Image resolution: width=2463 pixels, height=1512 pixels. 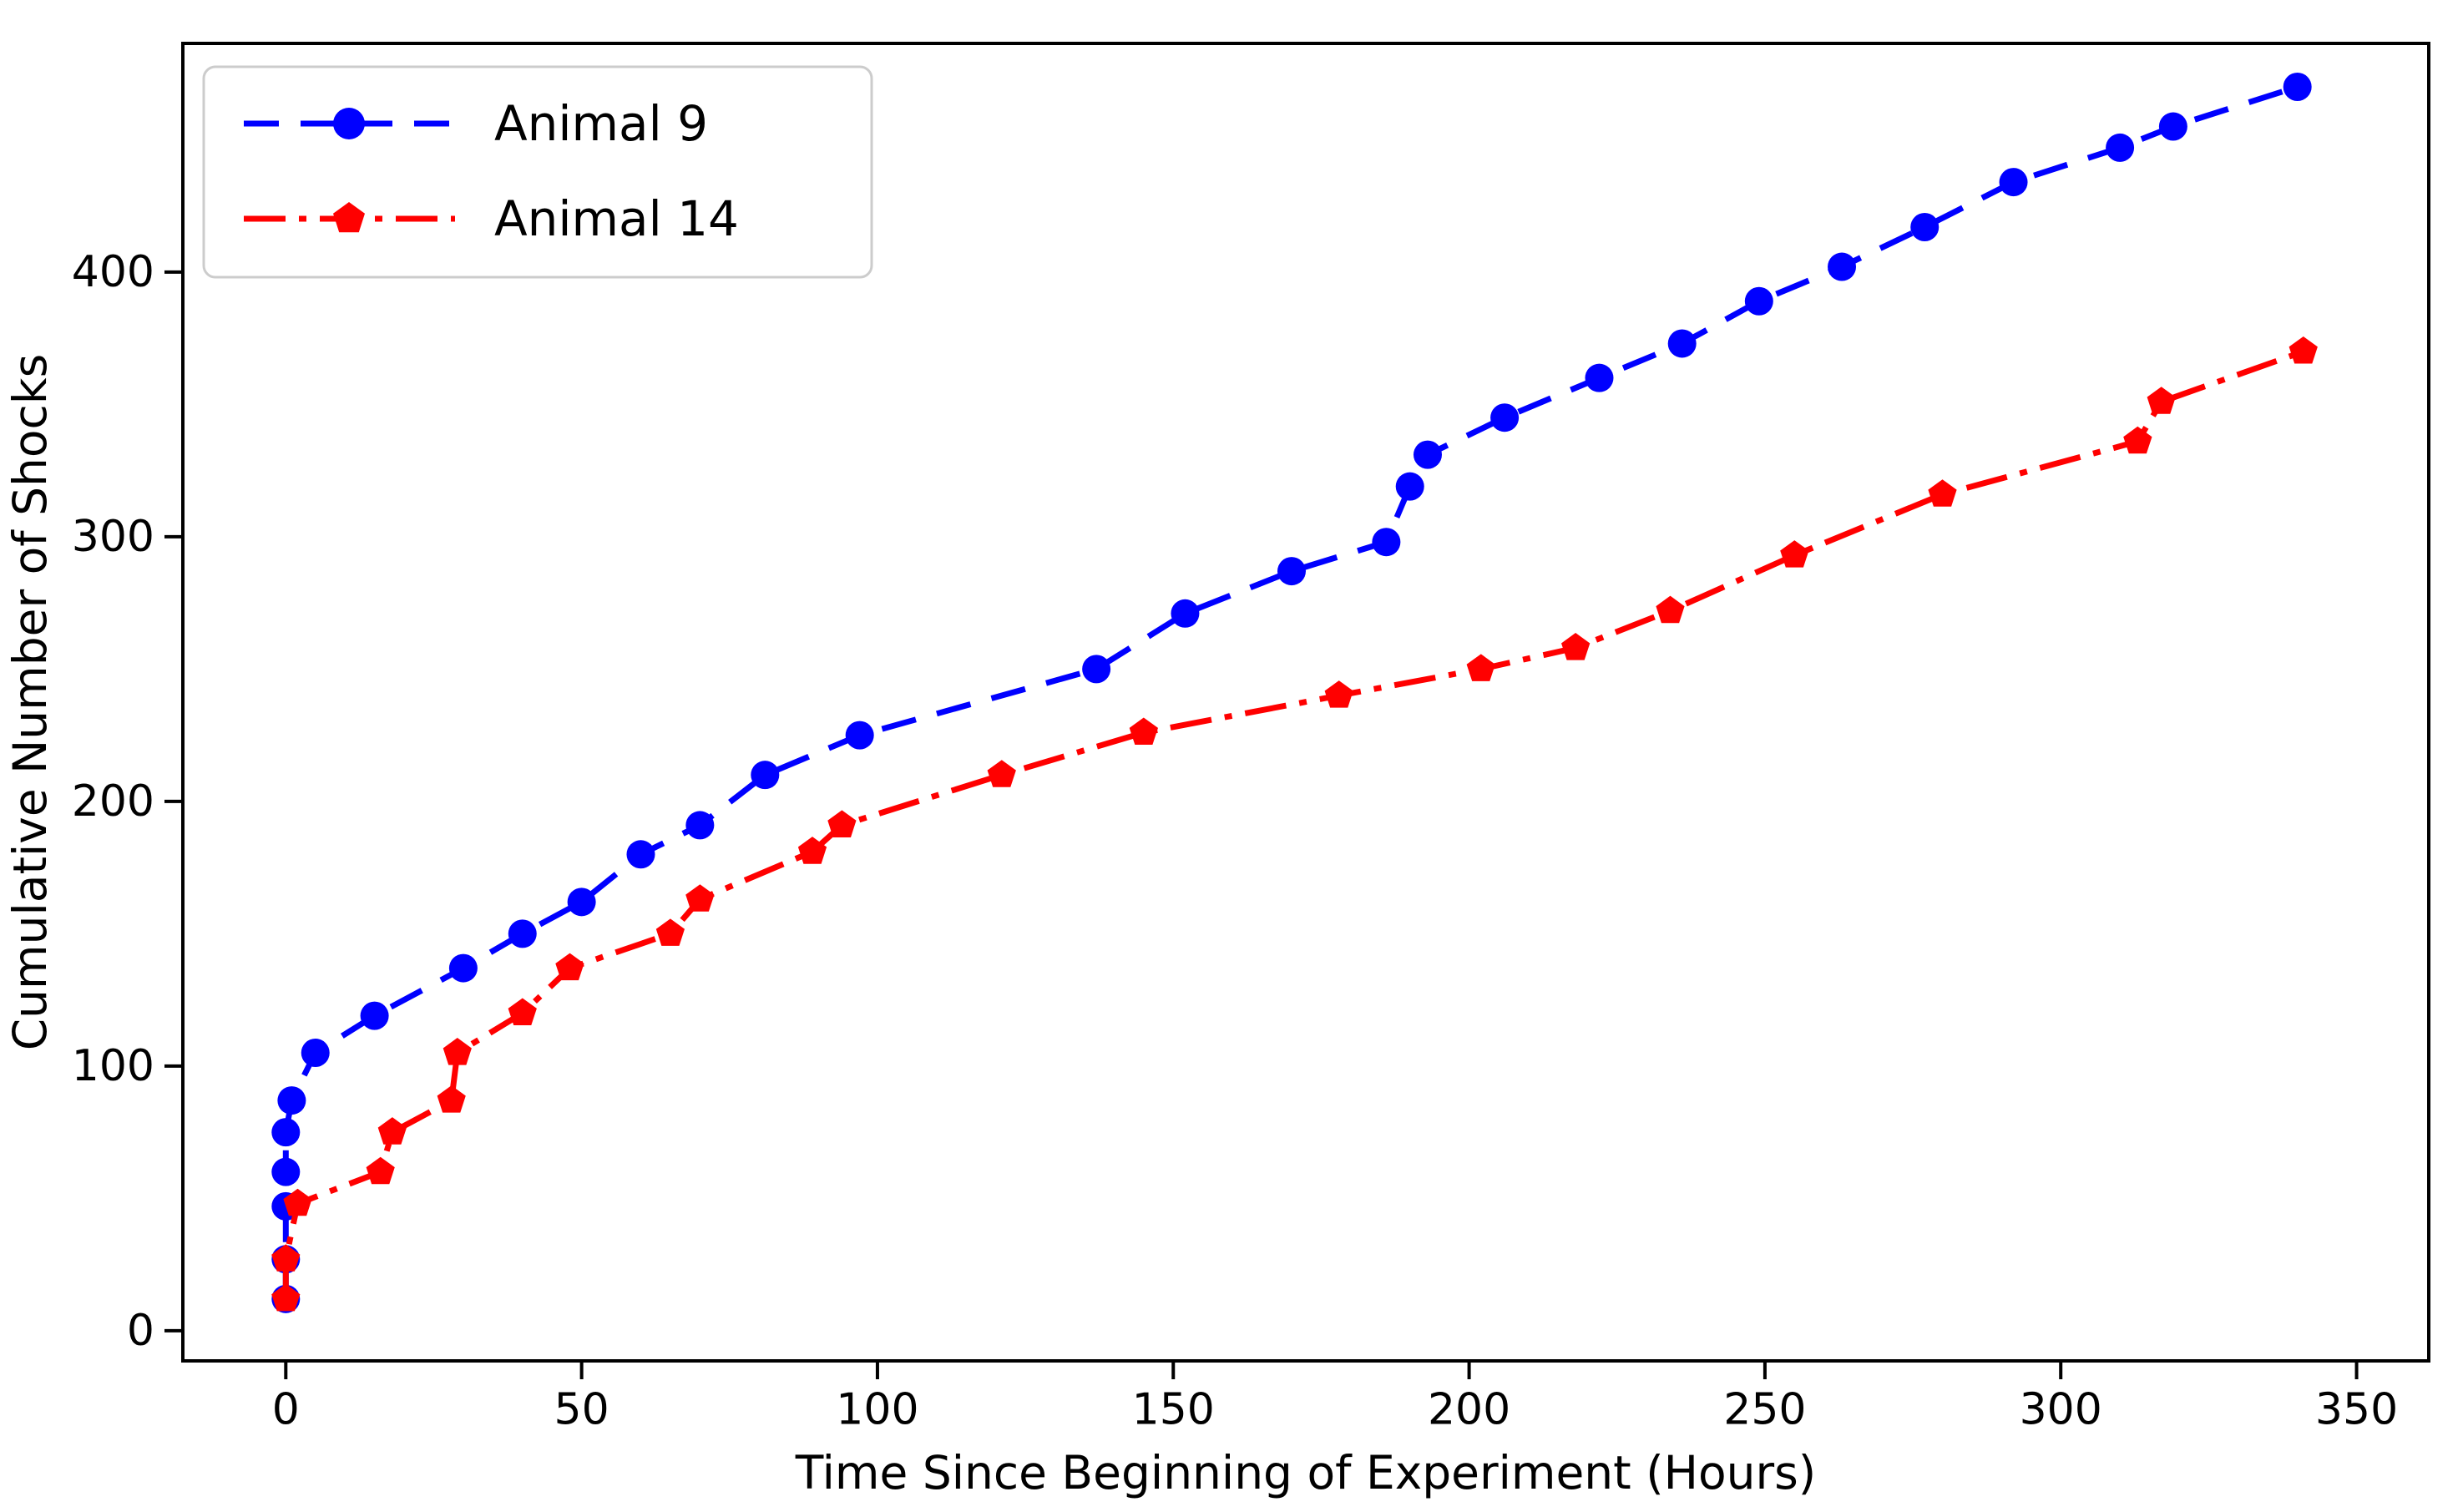 What do you see at coordinates (140, 1331) in the screenshot?
I see `y-tick-label: 0` at bounding box center [140, 1331].